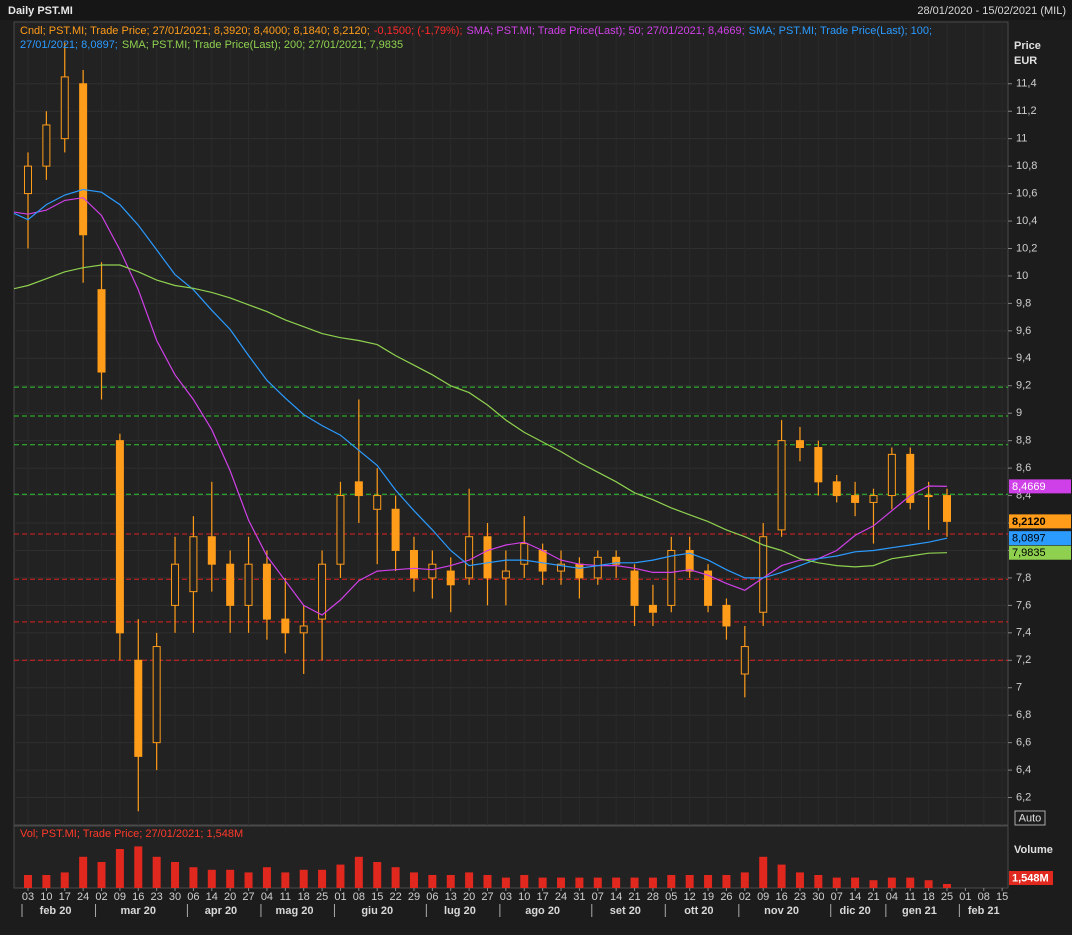 The width and height of the screenshot is (1072, 935). I want to click on x-tick-label: 19, so click(708, 897).